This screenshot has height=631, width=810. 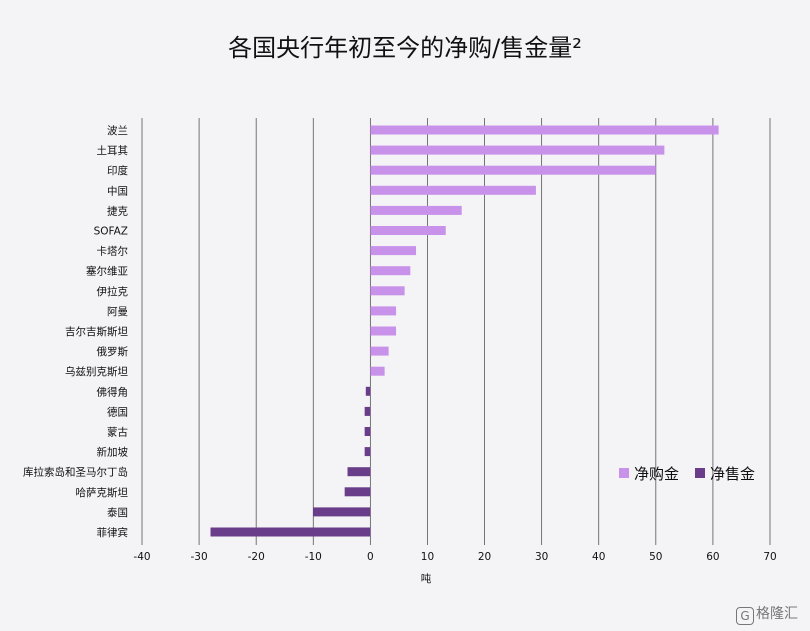 What do you see at coordinates (113, 291) in the screenshot?
I see `category-label: 伊拉克` at bounding box center [113, 291].